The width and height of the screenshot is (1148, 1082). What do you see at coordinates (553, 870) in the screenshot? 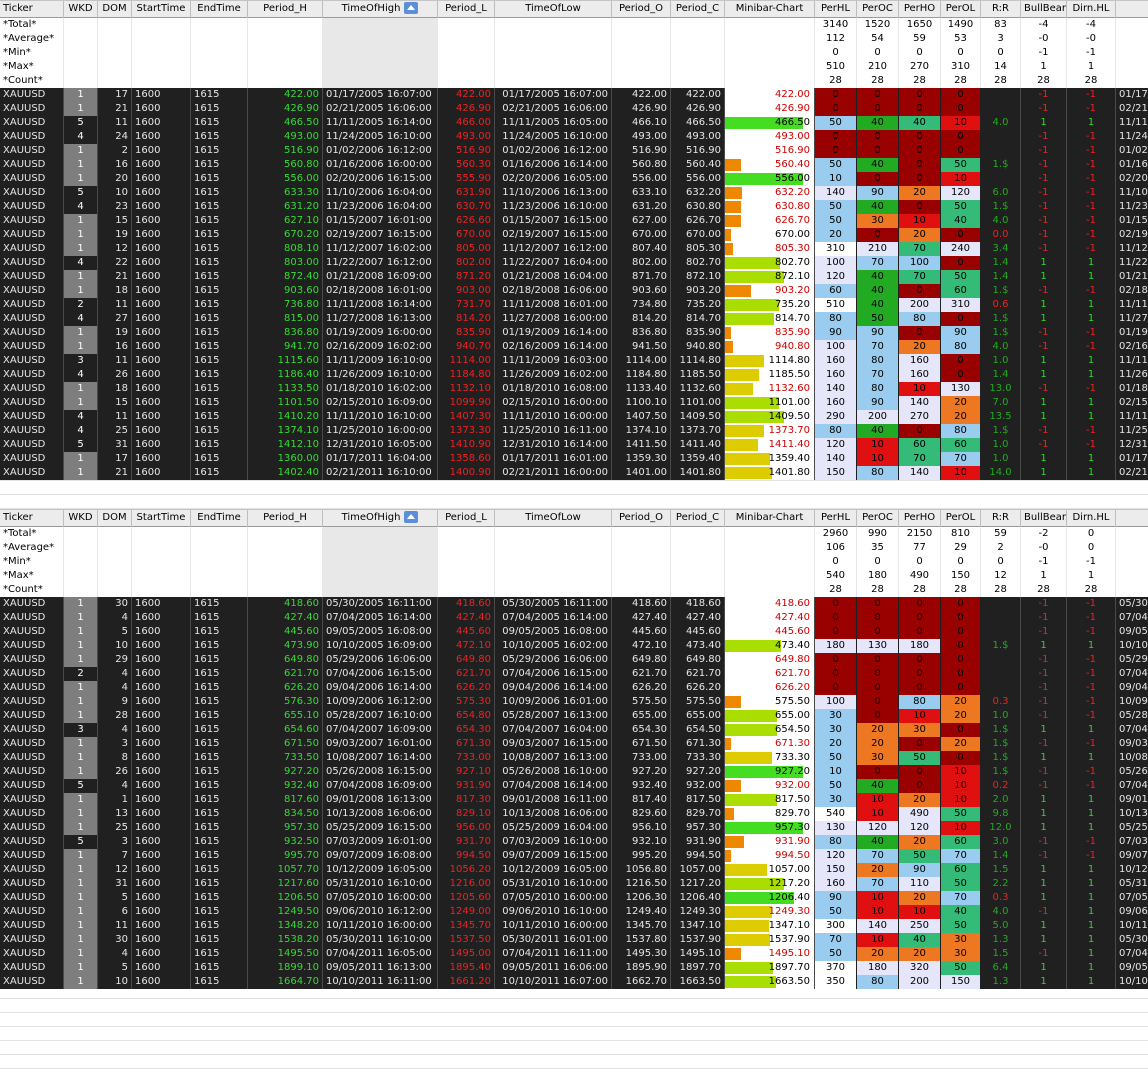
I see `cell-timeoflow: 10/12/2009 16:05:00` at bounding box center [553, 870].